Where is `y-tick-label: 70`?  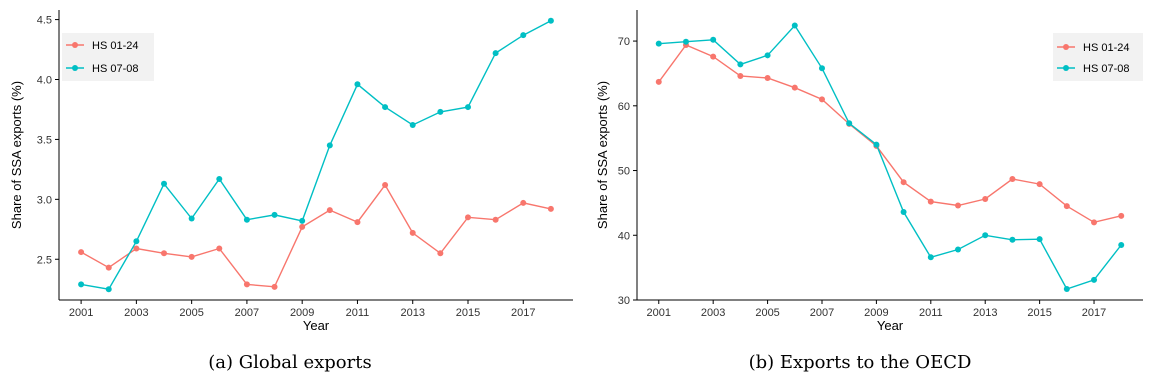
y-tick-label: 70 is located at coordinates (624, 42).